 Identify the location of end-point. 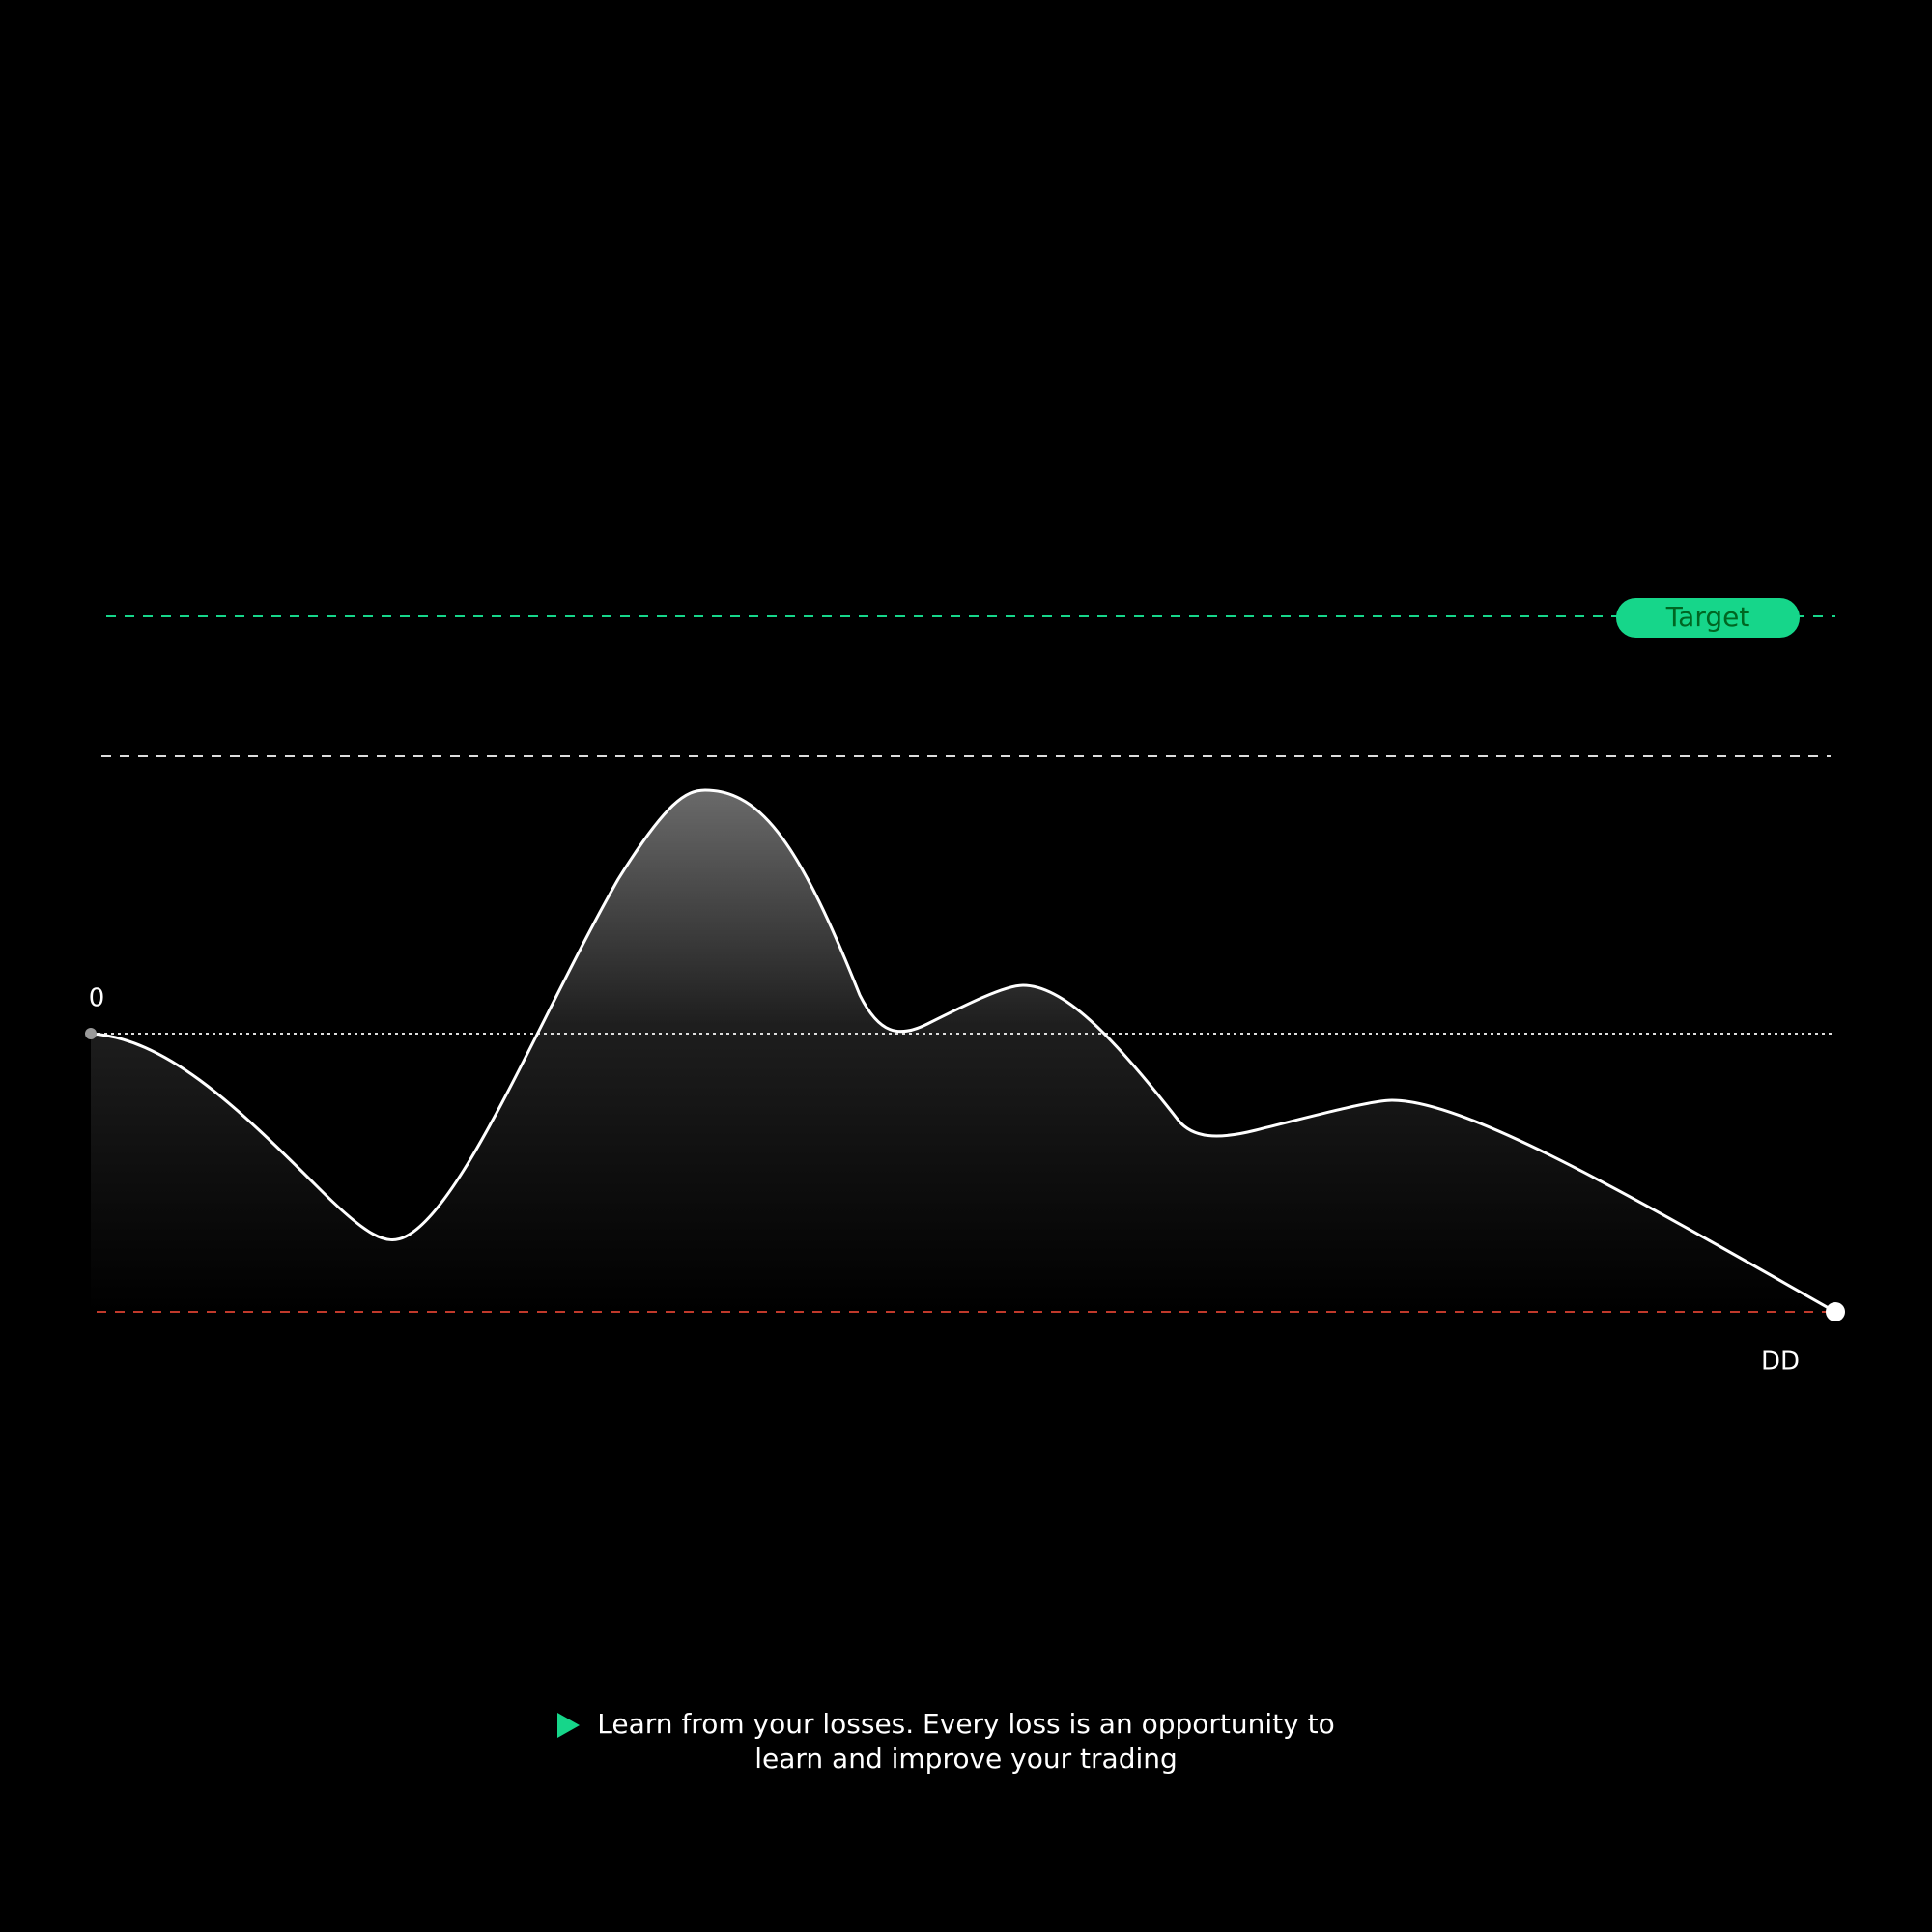
(1835, 1311).